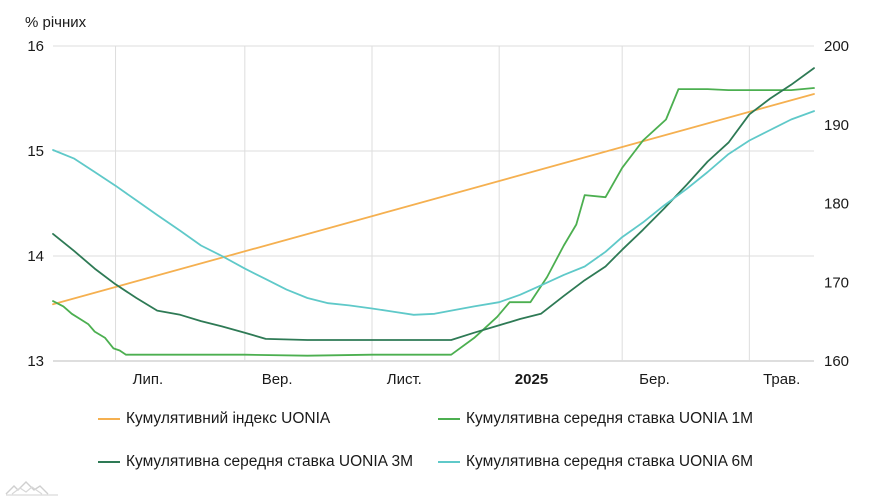 This screenshot has height=500, width=891. Describe the element at coordinates (781, 379) in the screenshot. I see `x-tick-label: Трав.` at that location.